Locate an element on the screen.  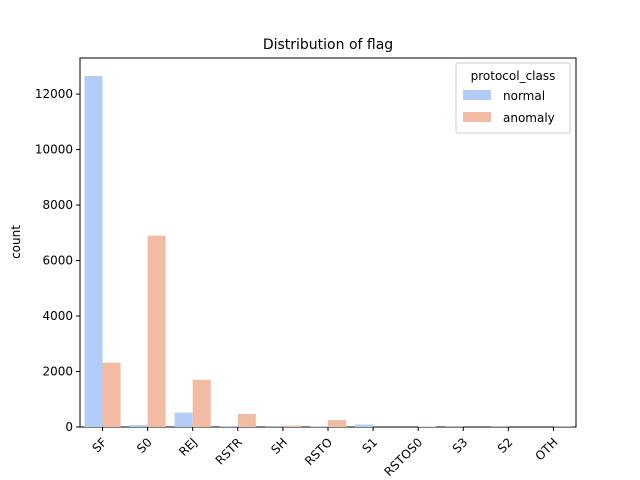
bar-anomaly-rej is located at coordinates (201, 403).